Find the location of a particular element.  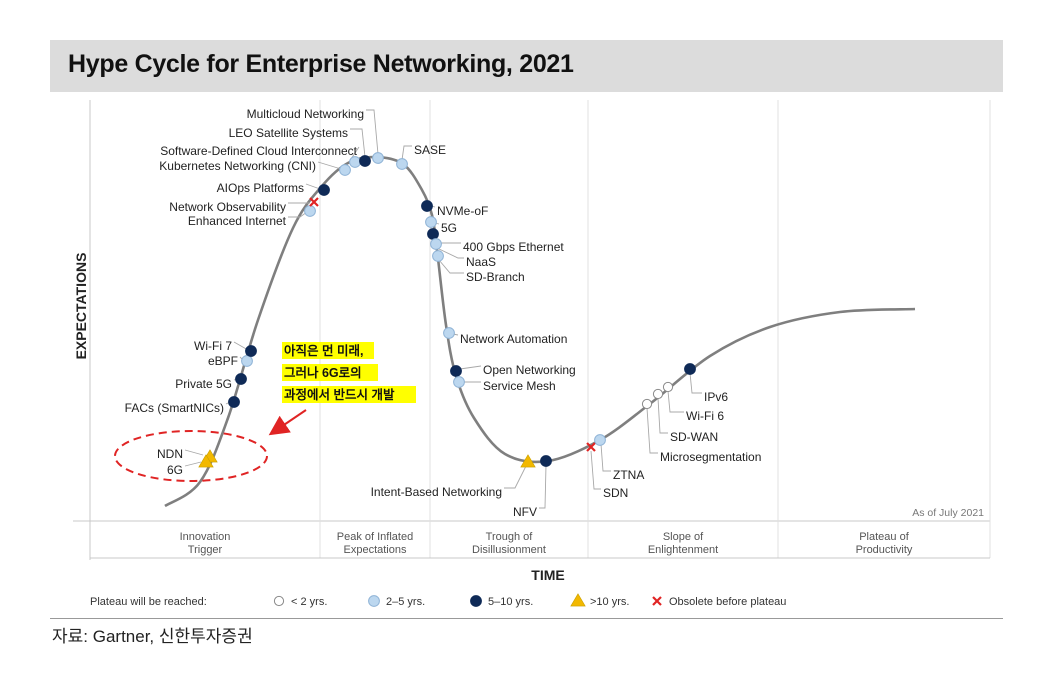

tech-label: NaaS is located at coordinates (481, 262).